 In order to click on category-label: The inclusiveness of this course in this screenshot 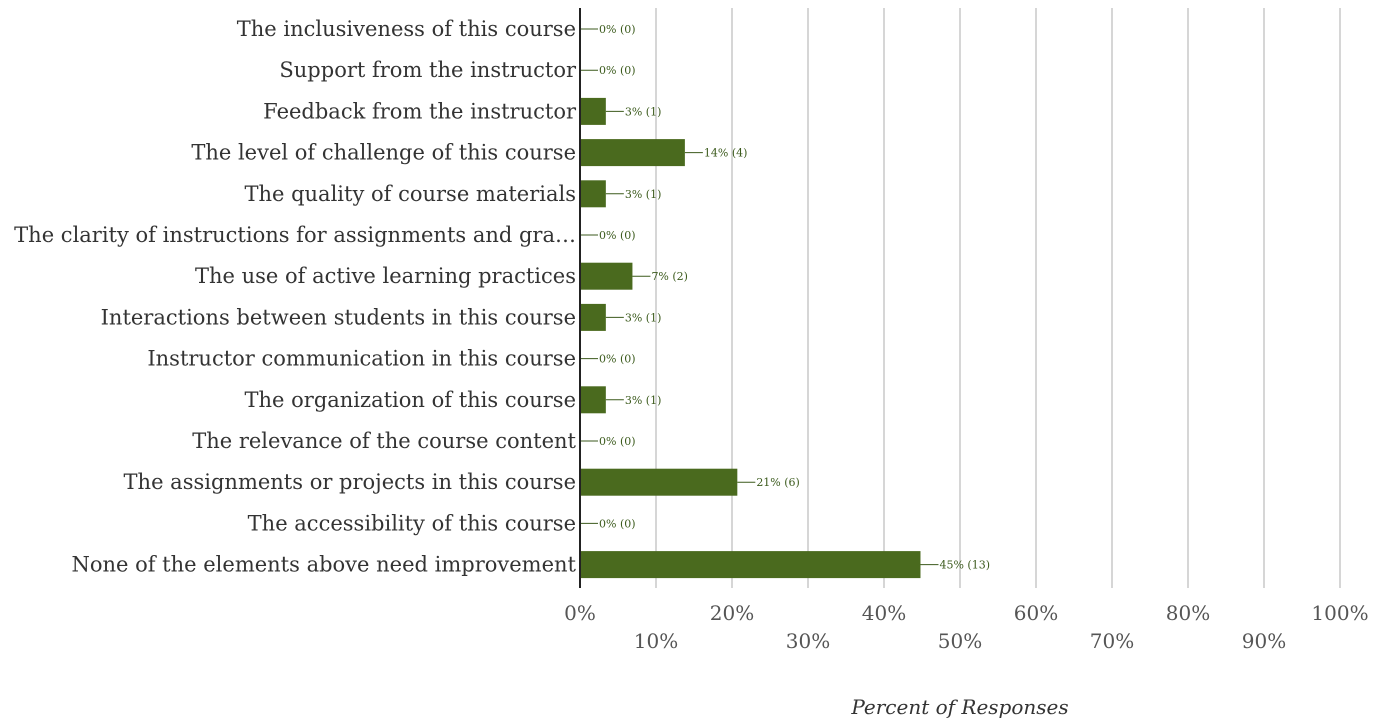, I will do `click(406, 29)`.